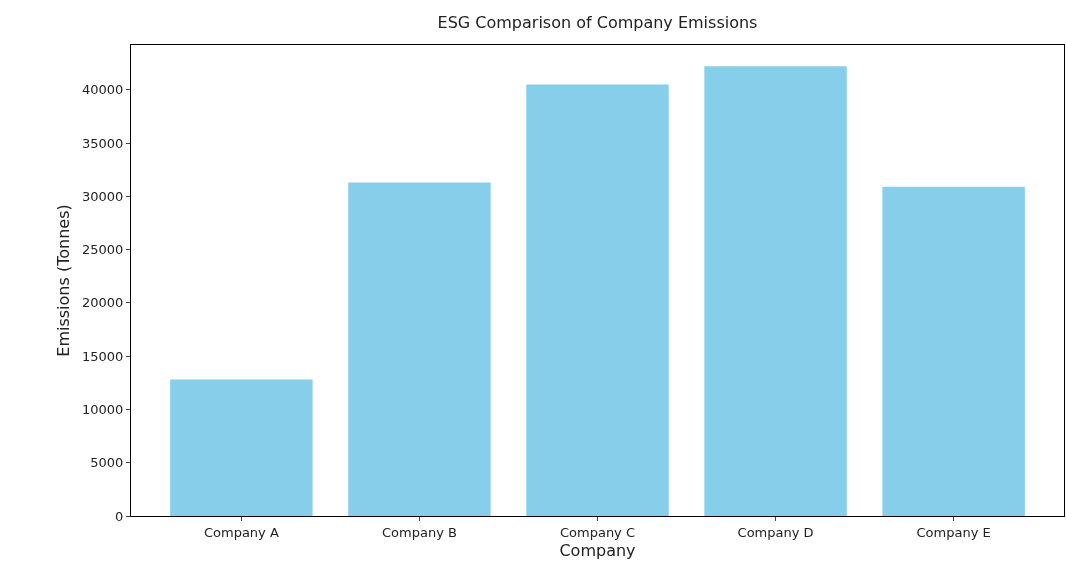  Describe the element at coordinates (103, 356) in the screenshot. I see `y-tick-label: 15000` at that location.